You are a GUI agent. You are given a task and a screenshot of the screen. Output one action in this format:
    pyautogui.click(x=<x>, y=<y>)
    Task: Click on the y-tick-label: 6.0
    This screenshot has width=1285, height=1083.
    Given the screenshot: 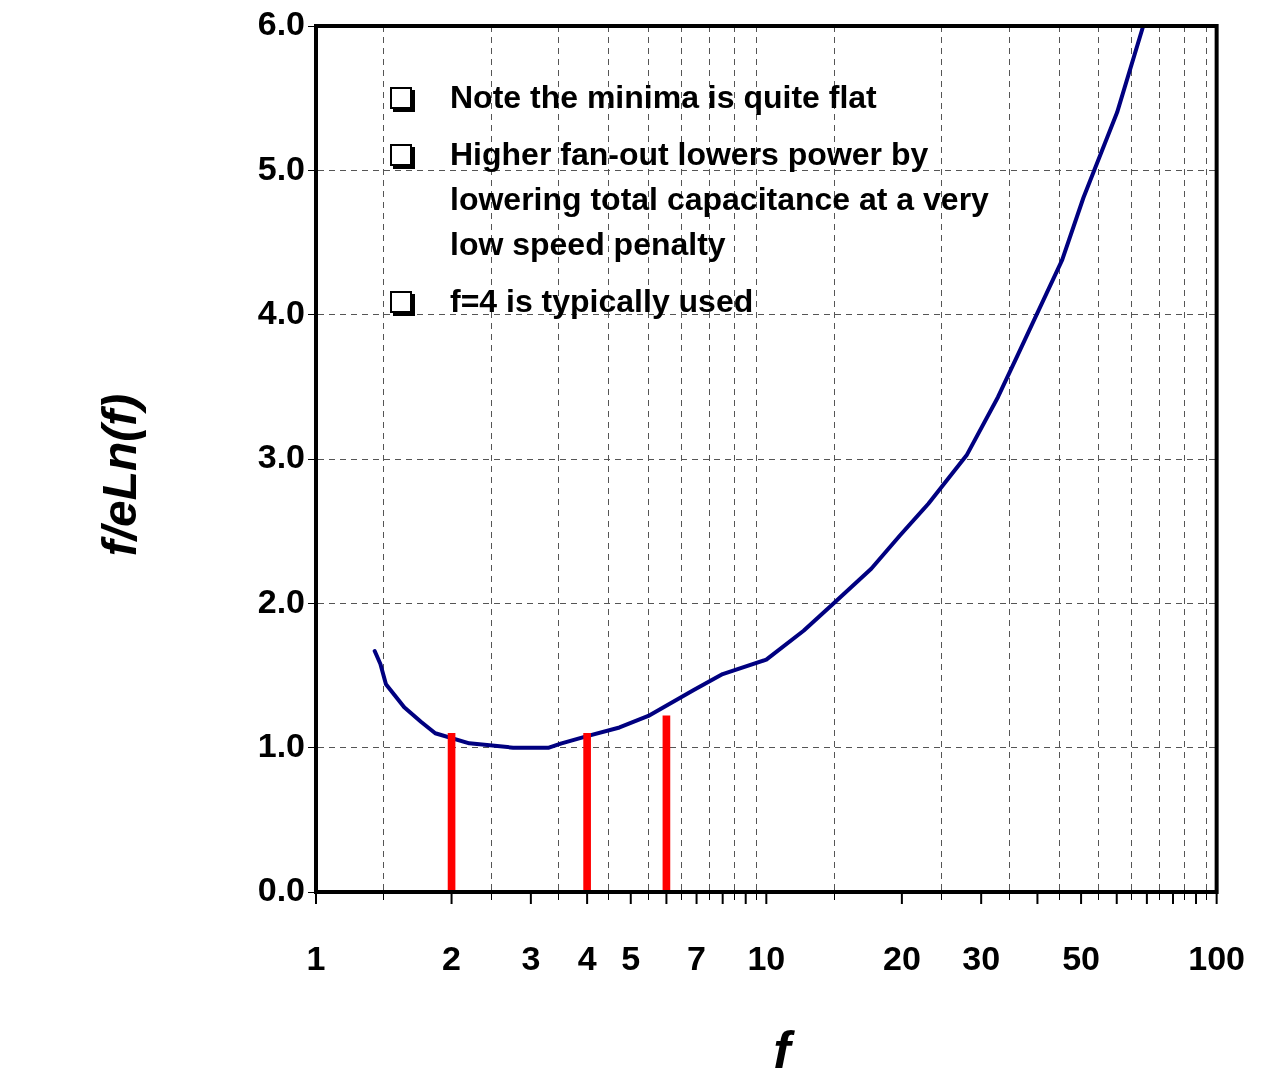 What is the action you would take?
    pyautogui.click(x=281, y=23)
    